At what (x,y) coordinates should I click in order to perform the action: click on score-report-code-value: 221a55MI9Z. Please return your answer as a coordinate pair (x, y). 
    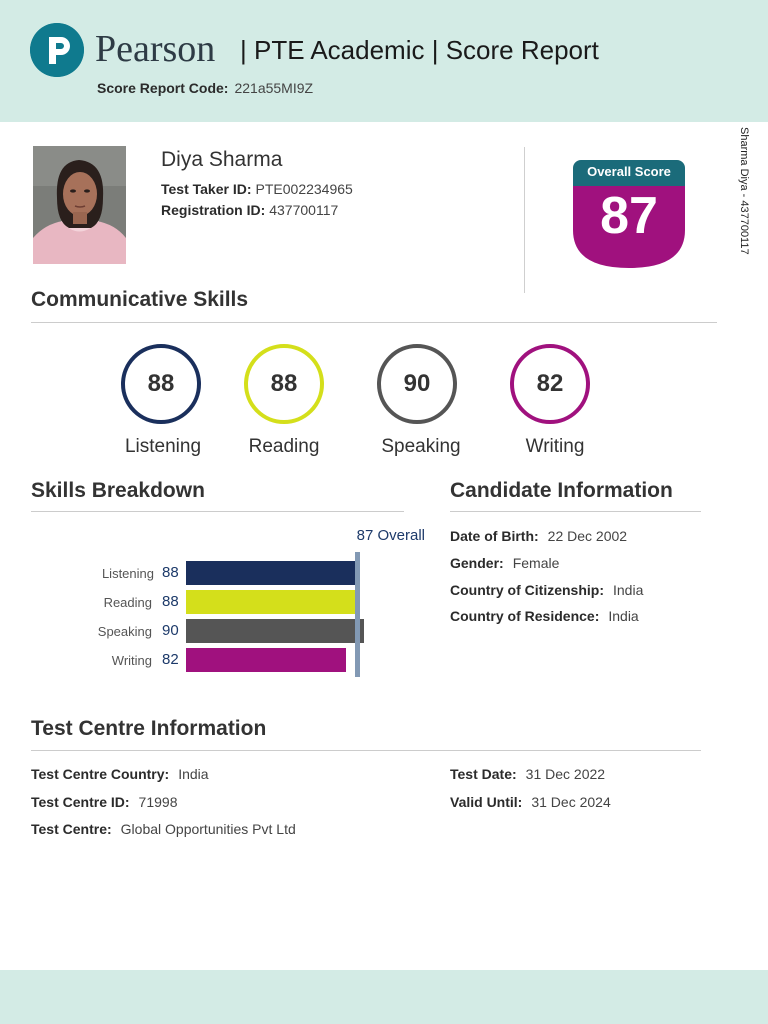
    Looking at the image, I should click on (274, 88).